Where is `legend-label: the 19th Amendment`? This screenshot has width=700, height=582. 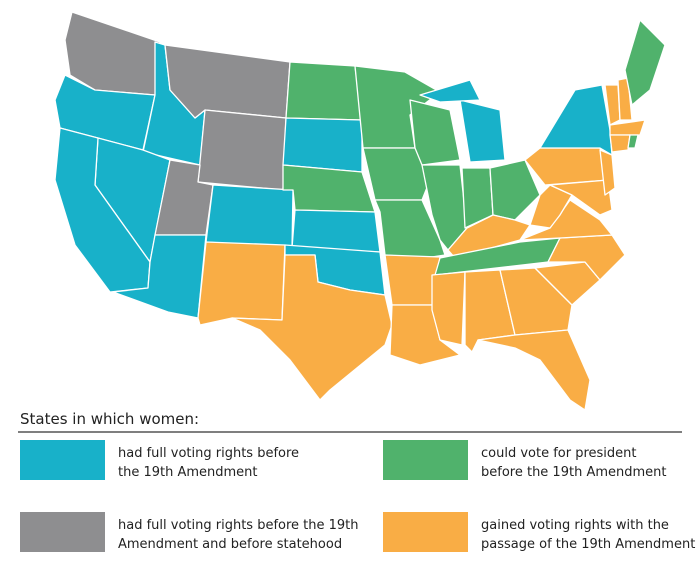 legend-label: the 19th Amendment is located at coordinates (188, 472).